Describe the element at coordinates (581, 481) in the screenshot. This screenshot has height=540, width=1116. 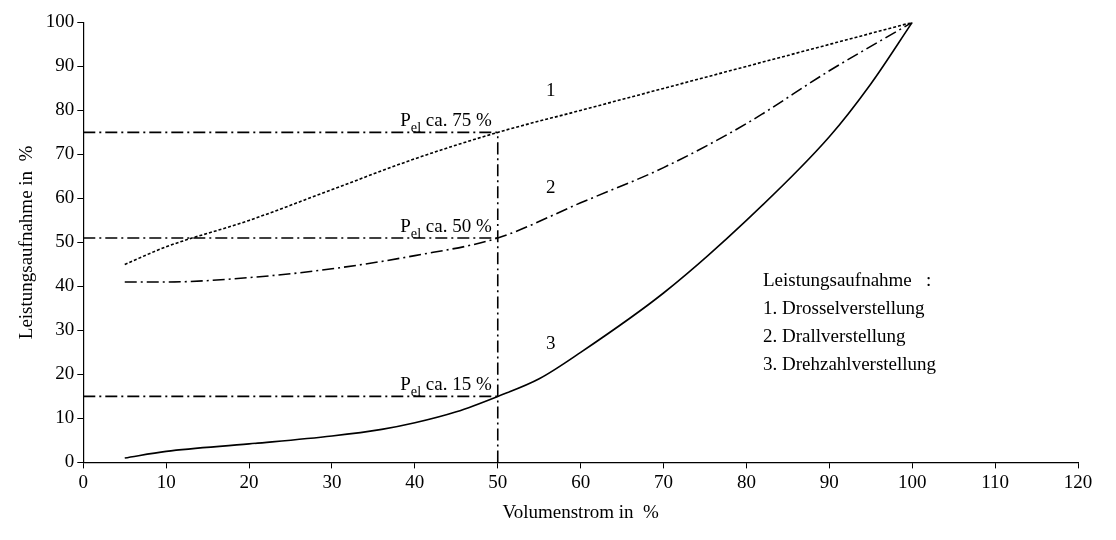
I see `x-tick-label: 60` at that location.